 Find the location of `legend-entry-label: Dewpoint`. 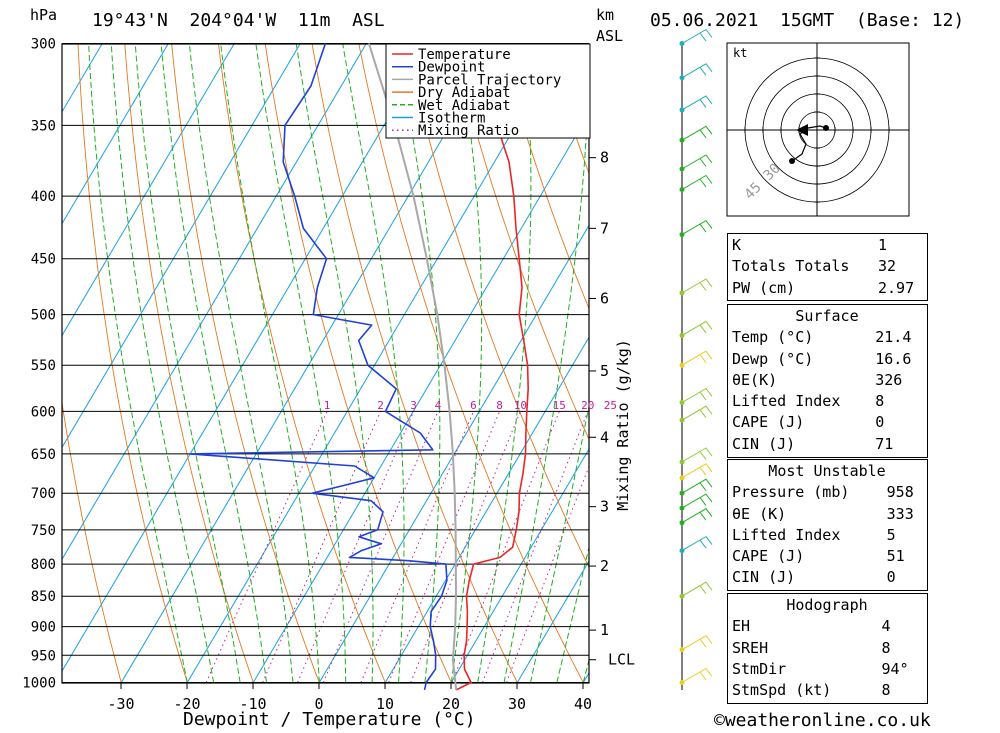

legend-entry-label: Dewpoint is located at coordinates (451, 68).